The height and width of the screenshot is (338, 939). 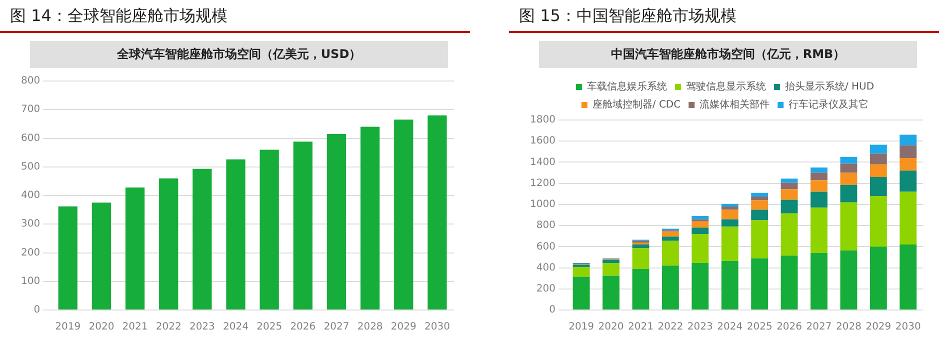 What do you see at coordinates (728, 54) in the screenshot?
I see `chart-subtitle: 中国汽车智能座舱市场空间（亿元，RMB）` at bounding box center [728, 54].